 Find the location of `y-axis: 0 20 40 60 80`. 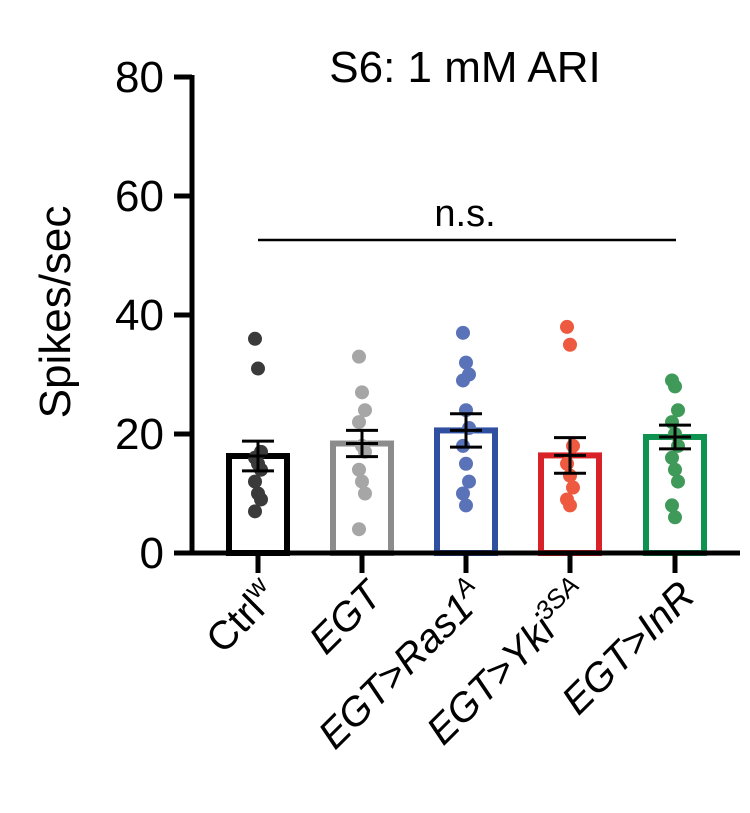

y-axis: 0 20 40 60 80 is located at coordinates (155, 315).